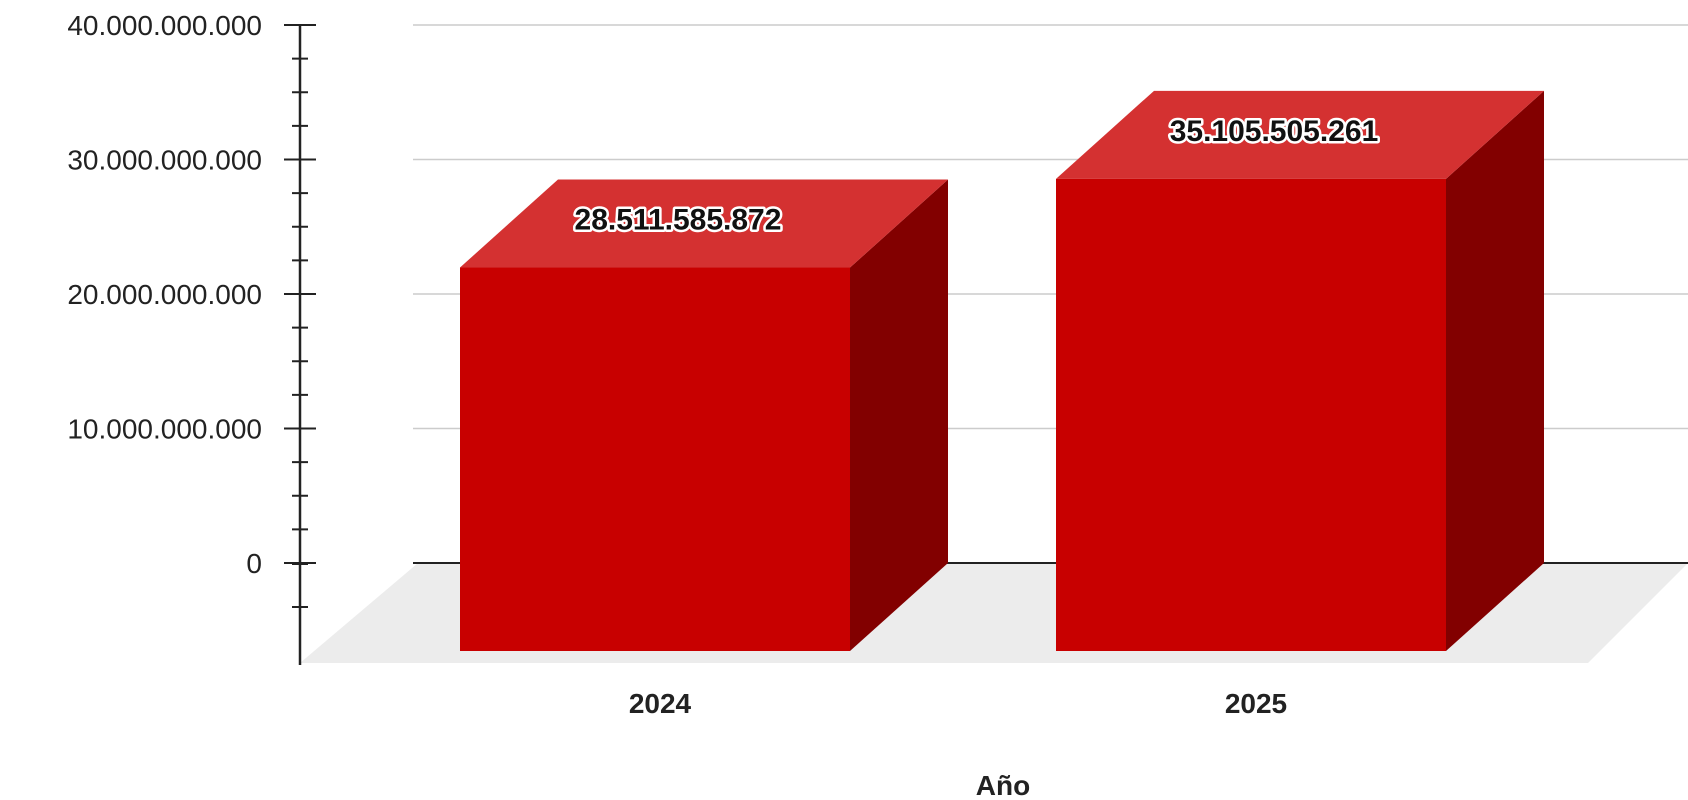 The image size is (1688, 800). Describe the element at coordinates (164, 25) in the screenshot. I see `y-tick-label: 40.000.000.000` at that location.